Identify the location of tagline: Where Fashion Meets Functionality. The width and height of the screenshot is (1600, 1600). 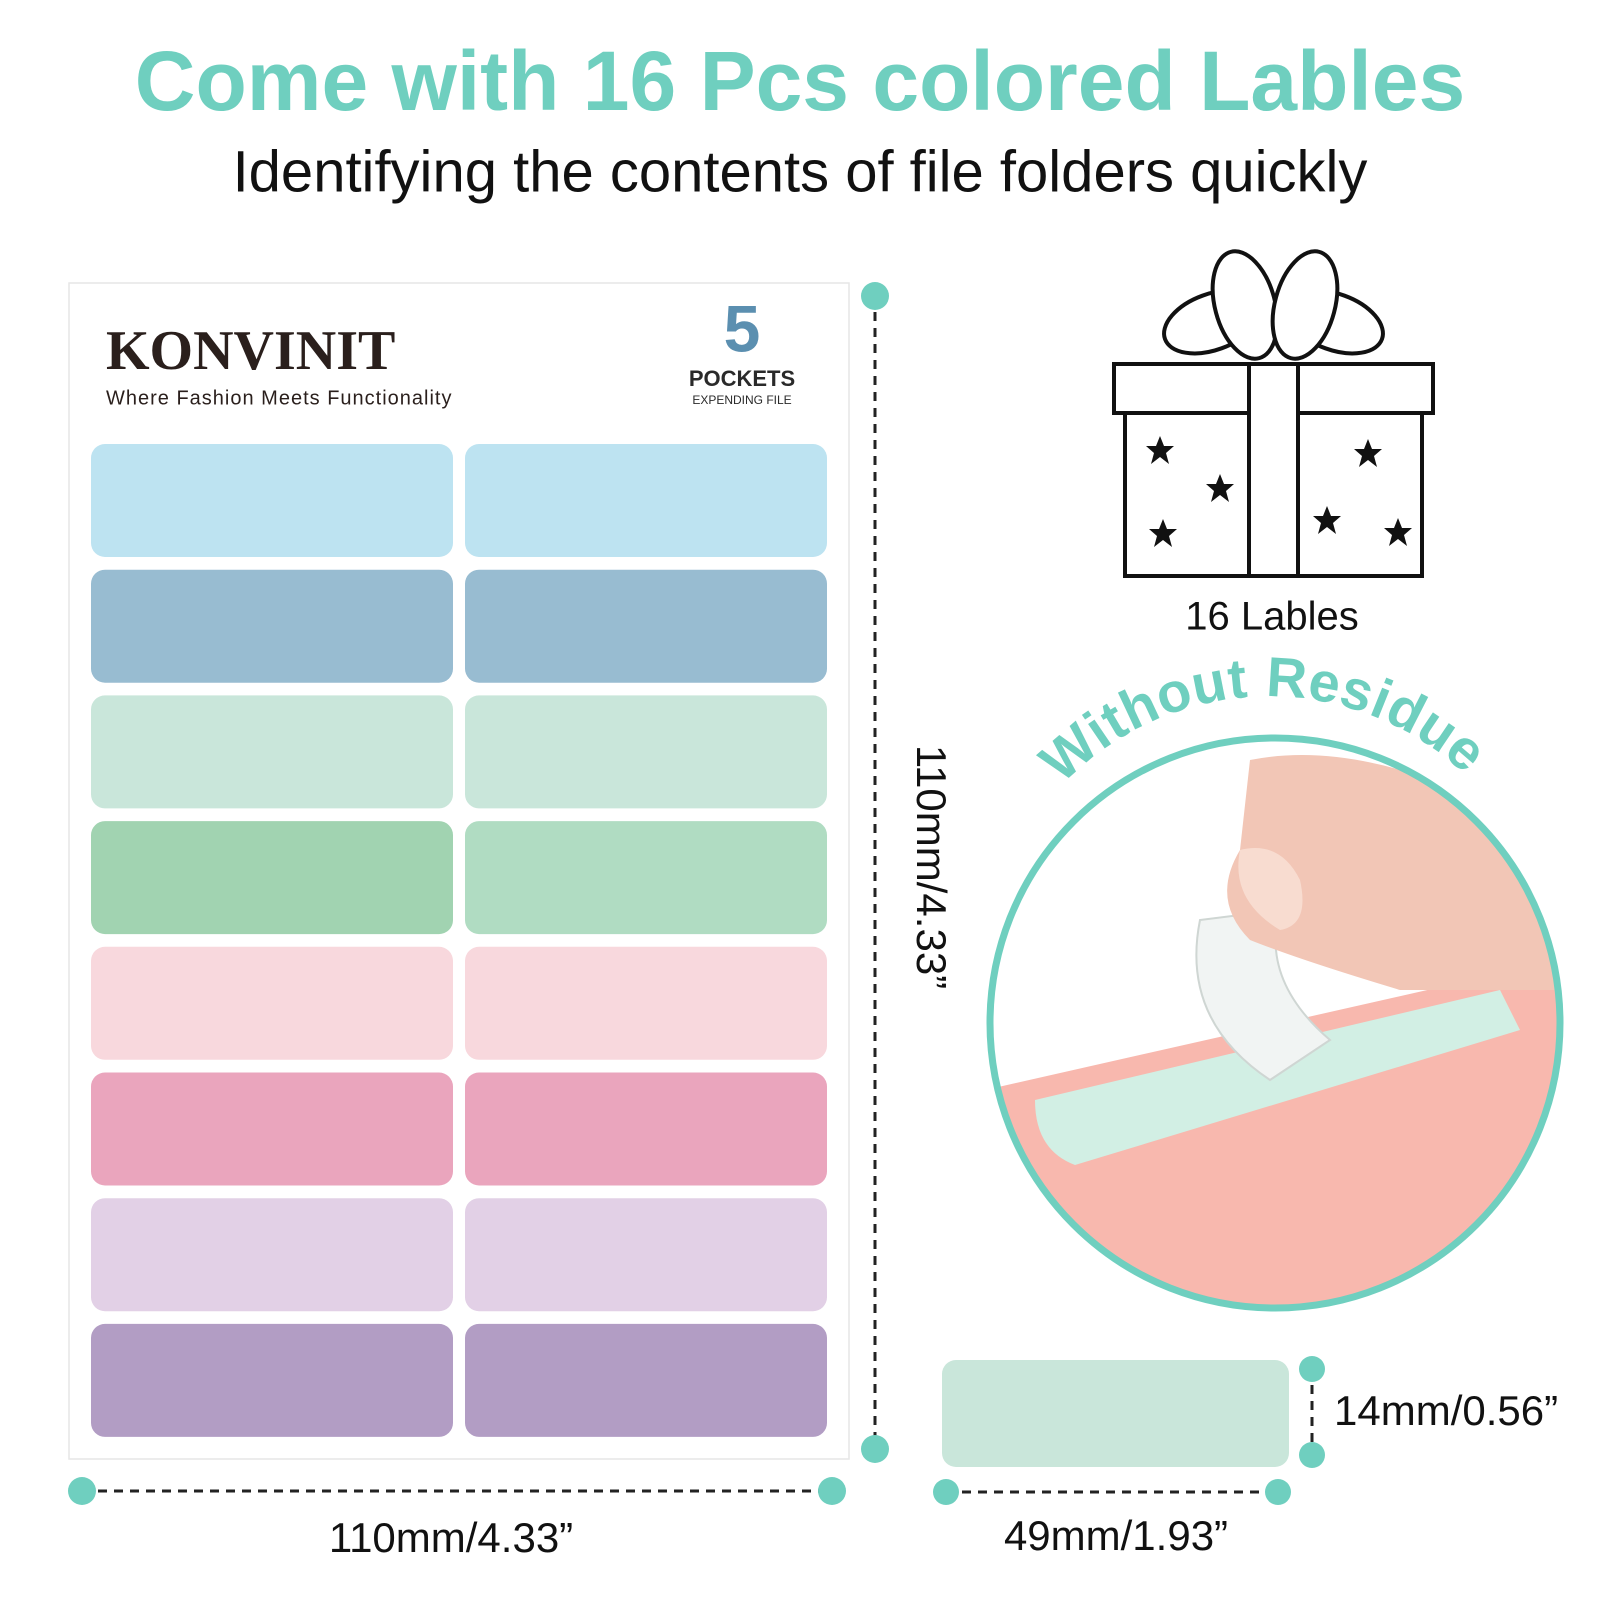
(279, 398).